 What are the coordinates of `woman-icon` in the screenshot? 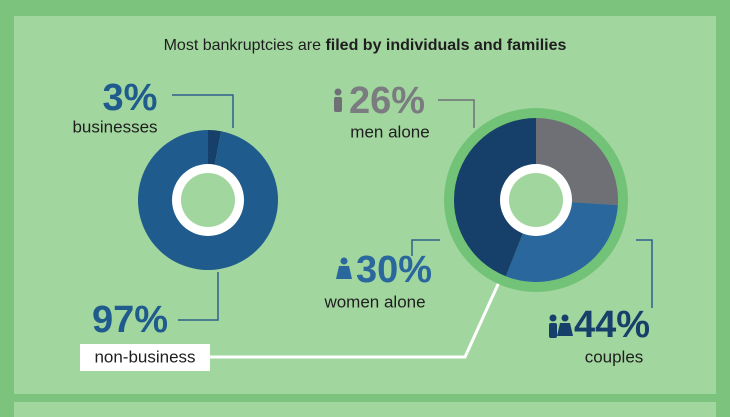 It's located at (344, 268).